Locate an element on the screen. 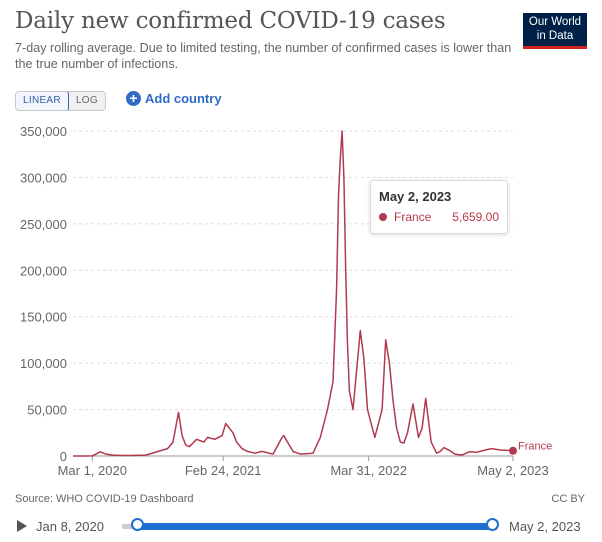 The height and width of the screenshot is (542, 602). timeline-start-label: Jan 8, 2020 is located at coordinates (70, 526).